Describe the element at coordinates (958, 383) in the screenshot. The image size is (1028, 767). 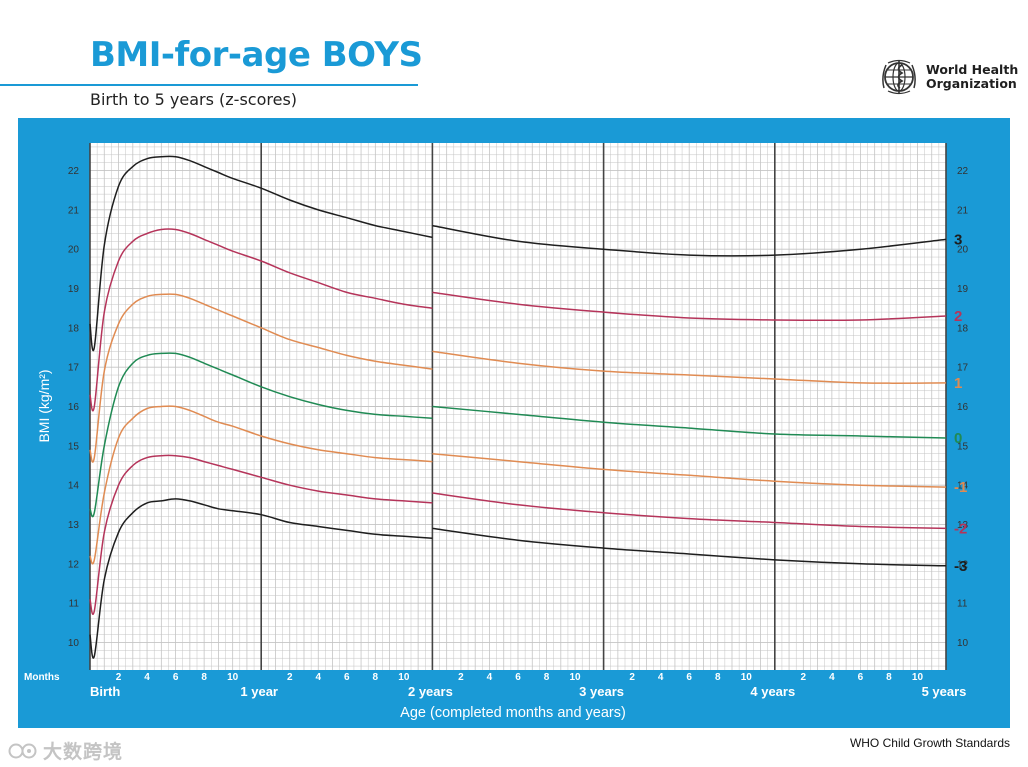
I see `zscore-label-1: 1` at that location.